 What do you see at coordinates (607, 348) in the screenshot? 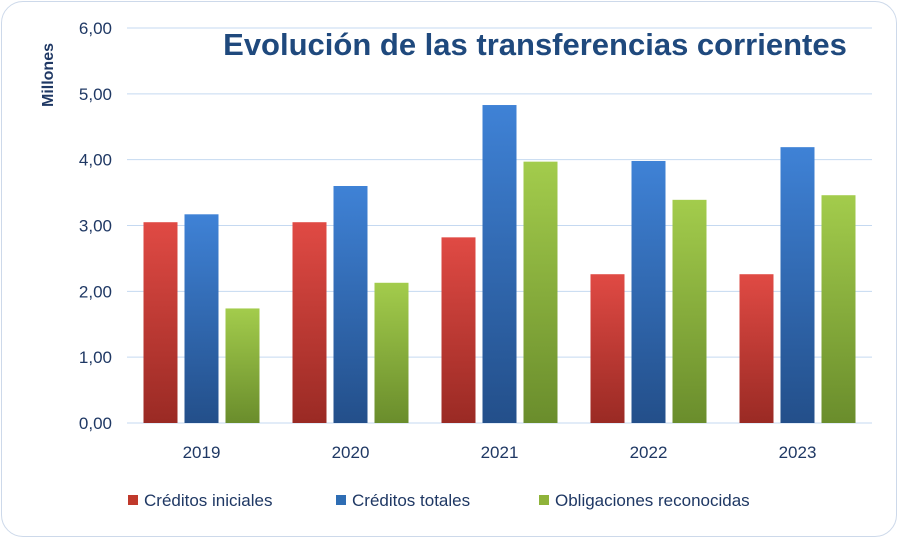
I see `bar-cr-ditos-iniciales-2022` at bounding box center [607, 348].